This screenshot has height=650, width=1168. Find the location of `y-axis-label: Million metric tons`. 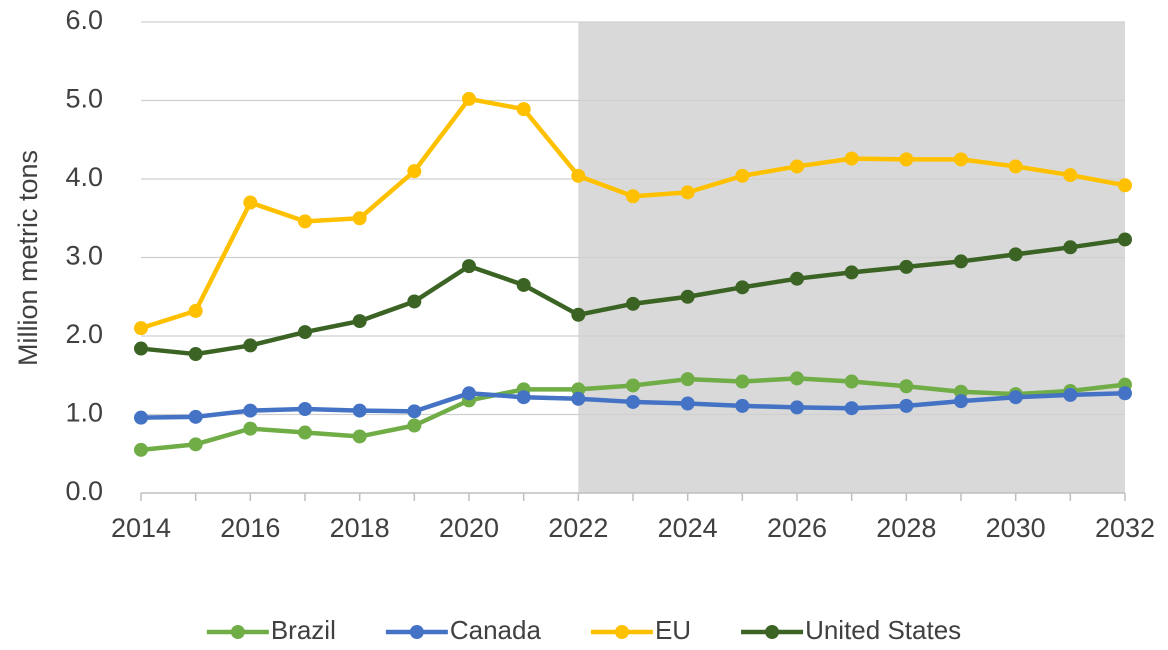

y-axis-label: Million metric tons is located at coordinates (28, 258).